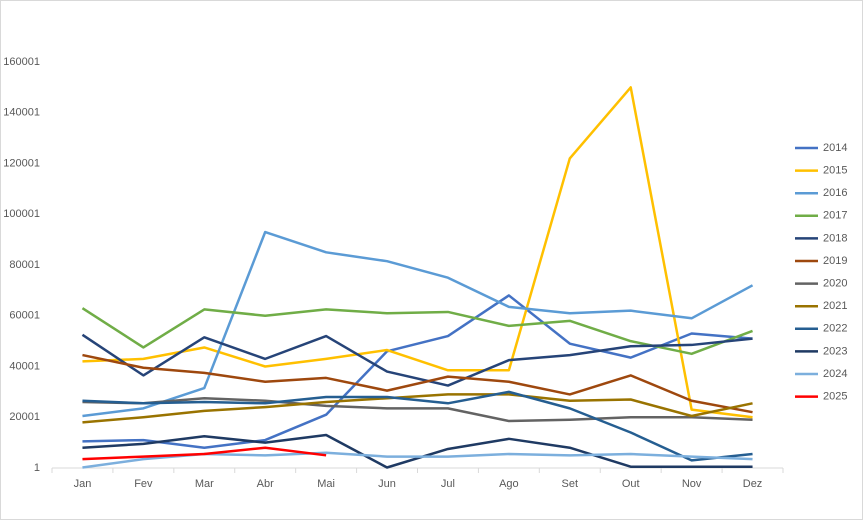  Describe the element at coordinates (570, 484) in the screenshot. I see `x-tick-label: Set` at that location.